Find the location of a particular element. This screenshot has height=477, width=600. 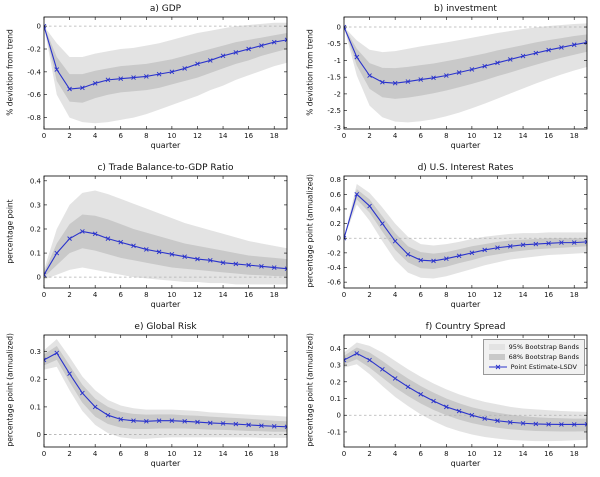

svg-text: -0.5 is located at coordinates (334, 44).